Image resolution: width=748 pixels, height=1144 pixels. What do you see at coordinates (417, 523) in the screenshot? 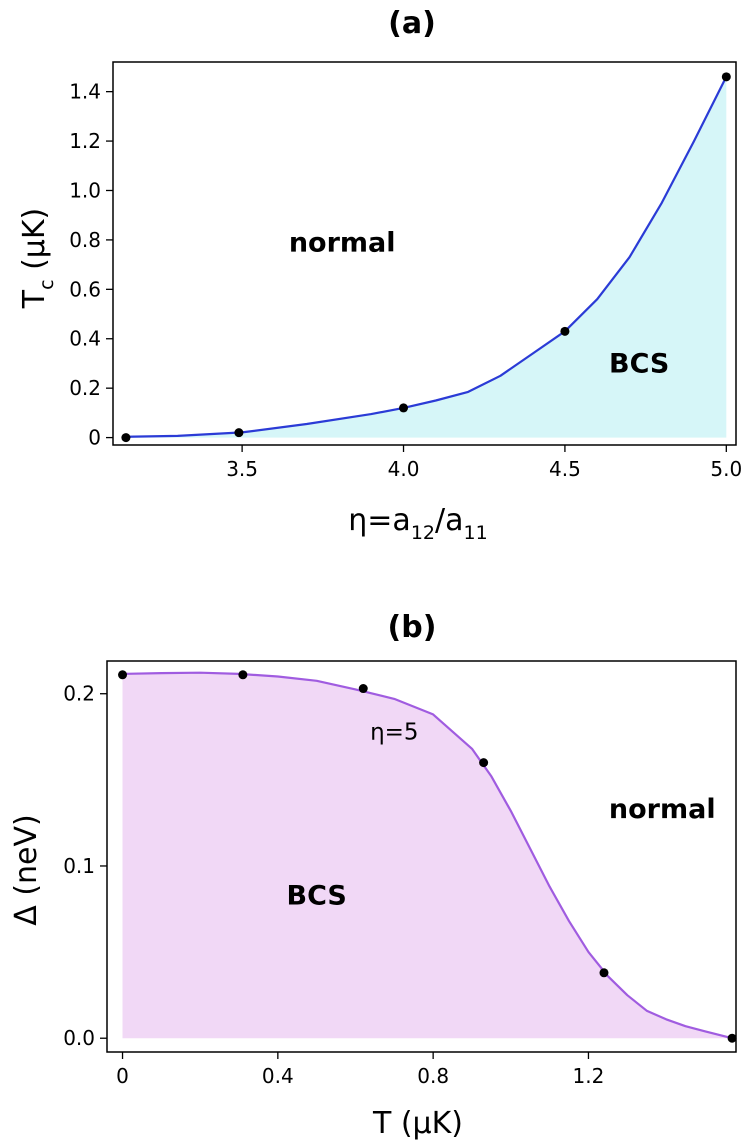
I see `panel-a-x-axis-label: η=a12/a11` at bounding box center [417, 523].